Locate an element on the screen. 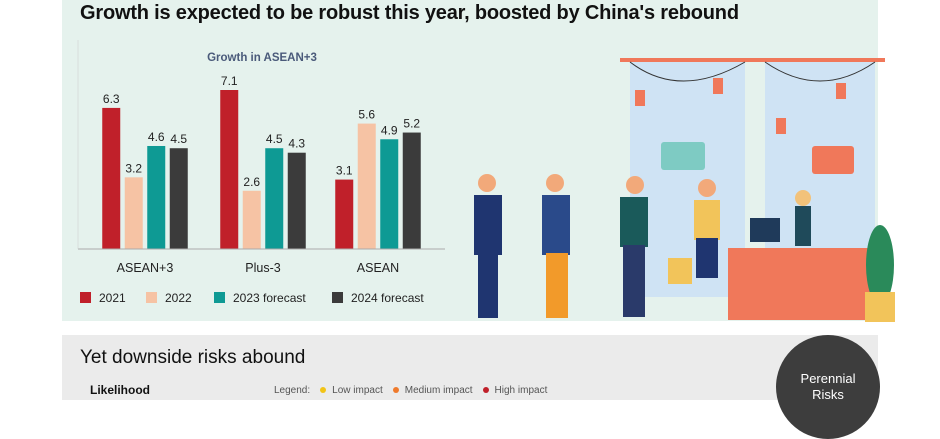  bar-2021-ASEAN is located at coordinates (344, 214).